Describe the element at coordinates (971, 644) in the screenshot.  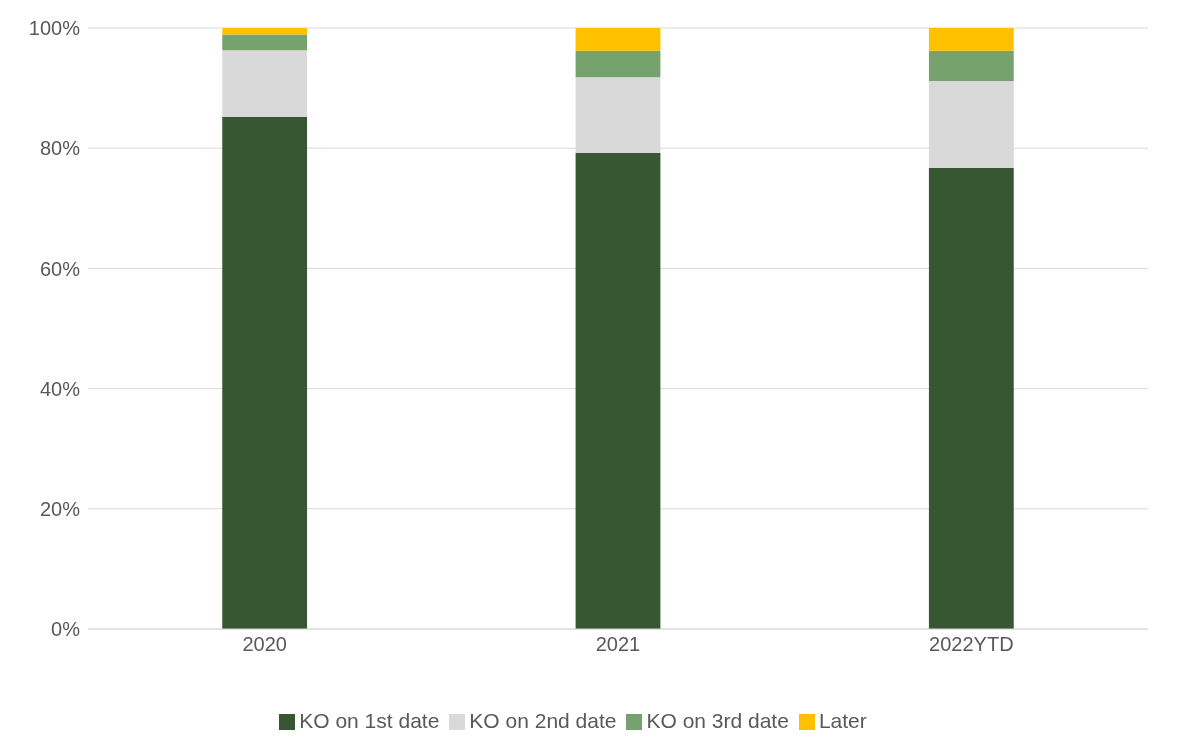
I see `x-tick-label: 2022YTD` at that location.